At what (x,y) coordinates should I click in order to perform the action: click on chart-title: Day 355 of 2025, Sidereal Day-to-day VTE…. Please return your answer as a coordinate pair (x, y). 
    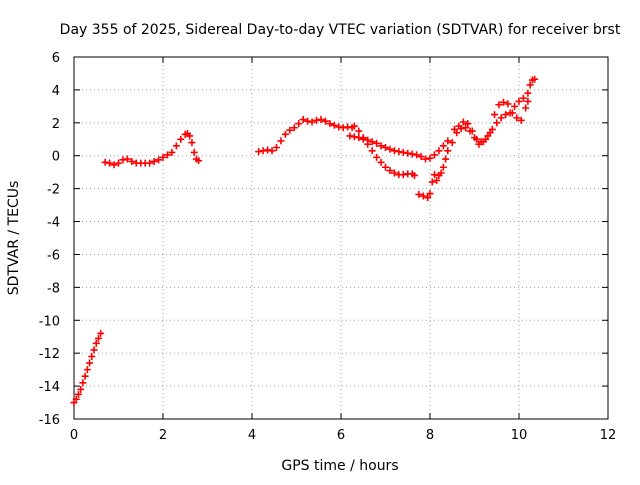
    Looking at the image, I should click on (340, 30).